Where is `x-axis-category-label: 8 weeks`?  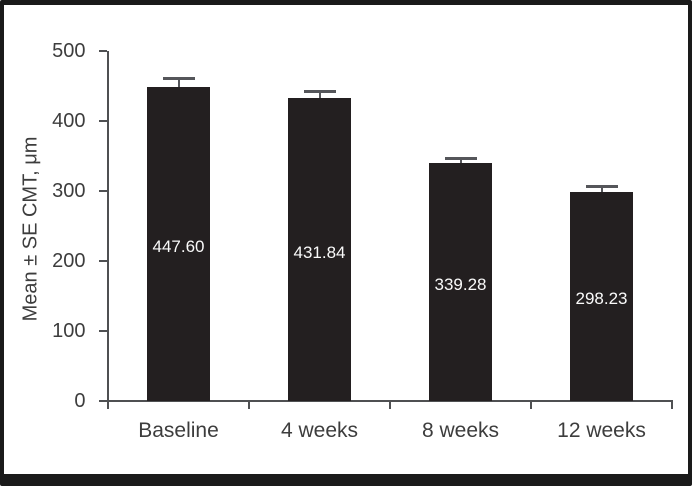
x-axis-category-label: 8 weeks is located at coordinates (460, 430).